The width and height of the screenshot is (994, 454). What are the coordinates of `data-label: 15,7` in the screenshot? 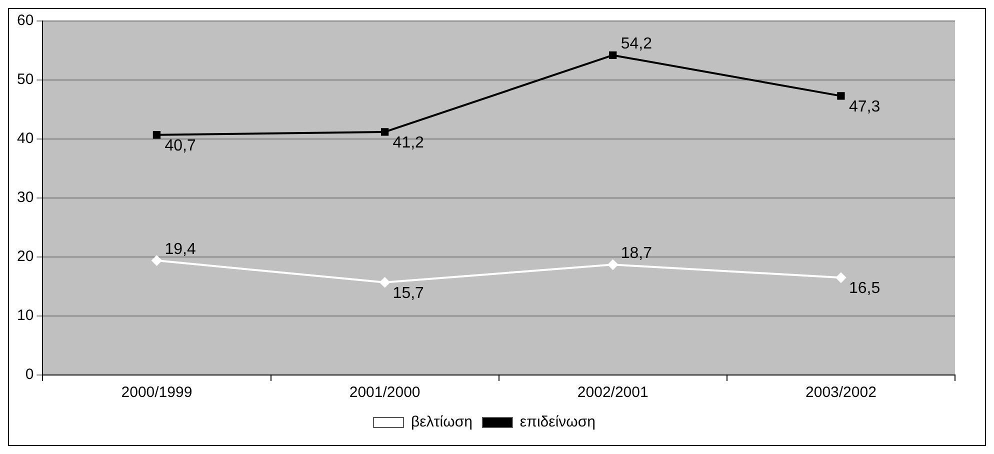 It's located at (408, 293).